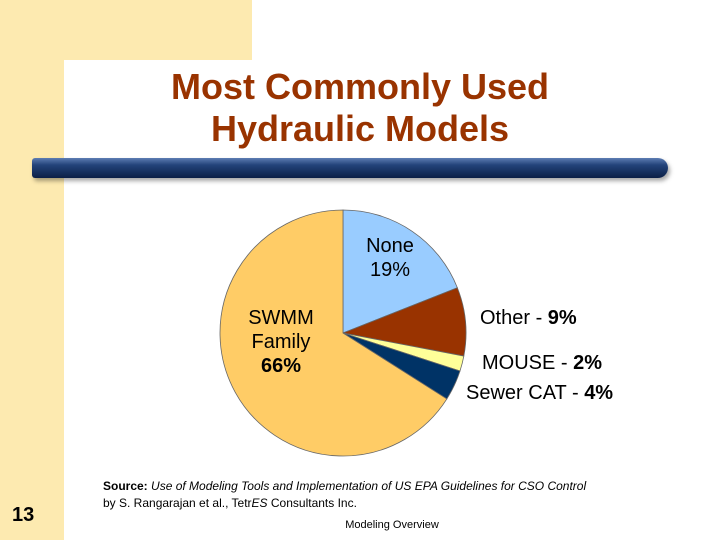  Describe the element at coordinates (259, 503) in the screenshot. I see `source-byline-es: ES` at that location.